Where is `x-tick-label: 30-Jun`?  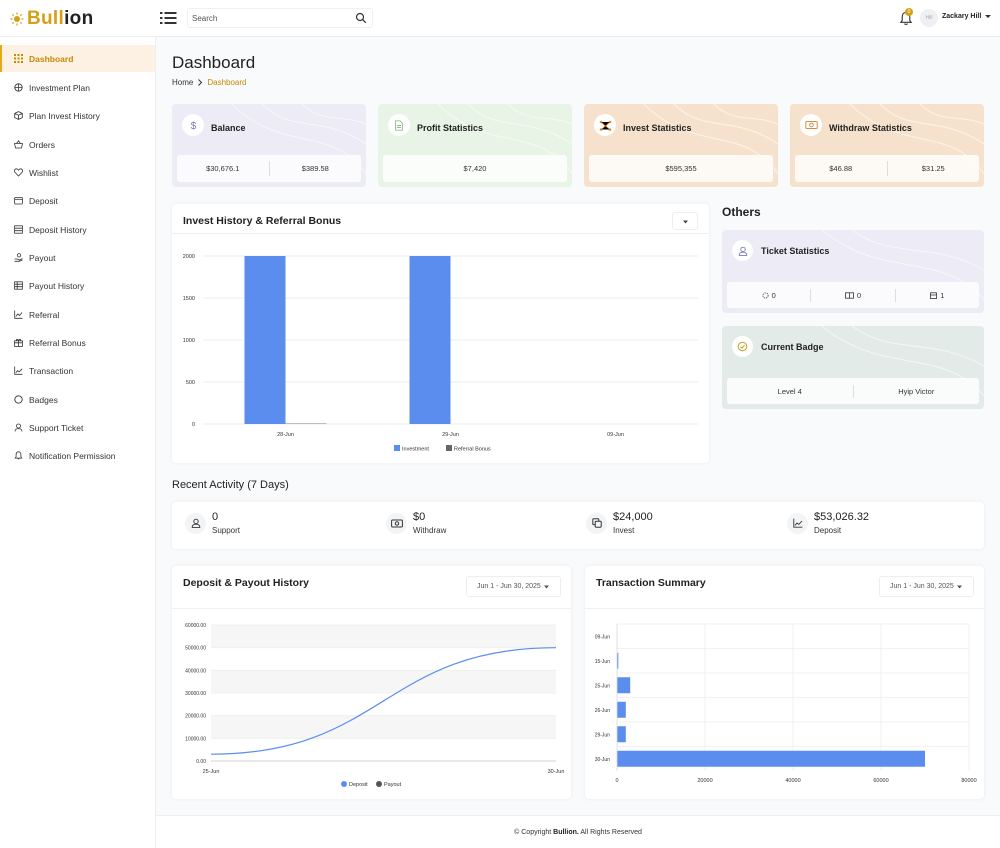 x-tick-label: 30-Jun is located at coordinates (556, 772).